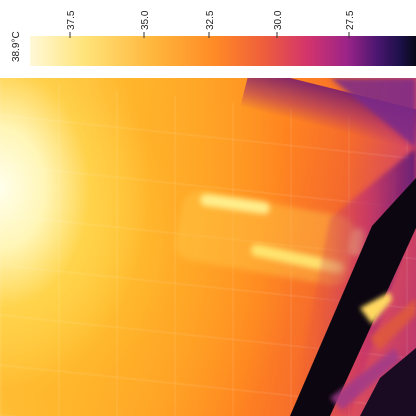 The height and width of the screenshot is (416, 416). What do you see at coordinates (210, 20) in the screenshot?
I see `scale-tick-label: 32.5` at bounding box center [210, 20].